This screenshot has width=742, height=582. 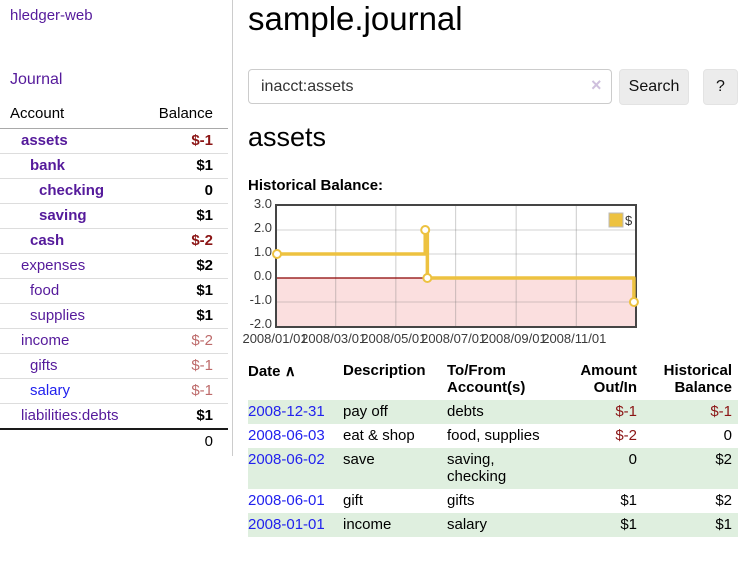 What do you see at coordinates (626, 411) in the screenshot?
I see `transaction-amount-cell: $-1` at bounding box center [626, 411].